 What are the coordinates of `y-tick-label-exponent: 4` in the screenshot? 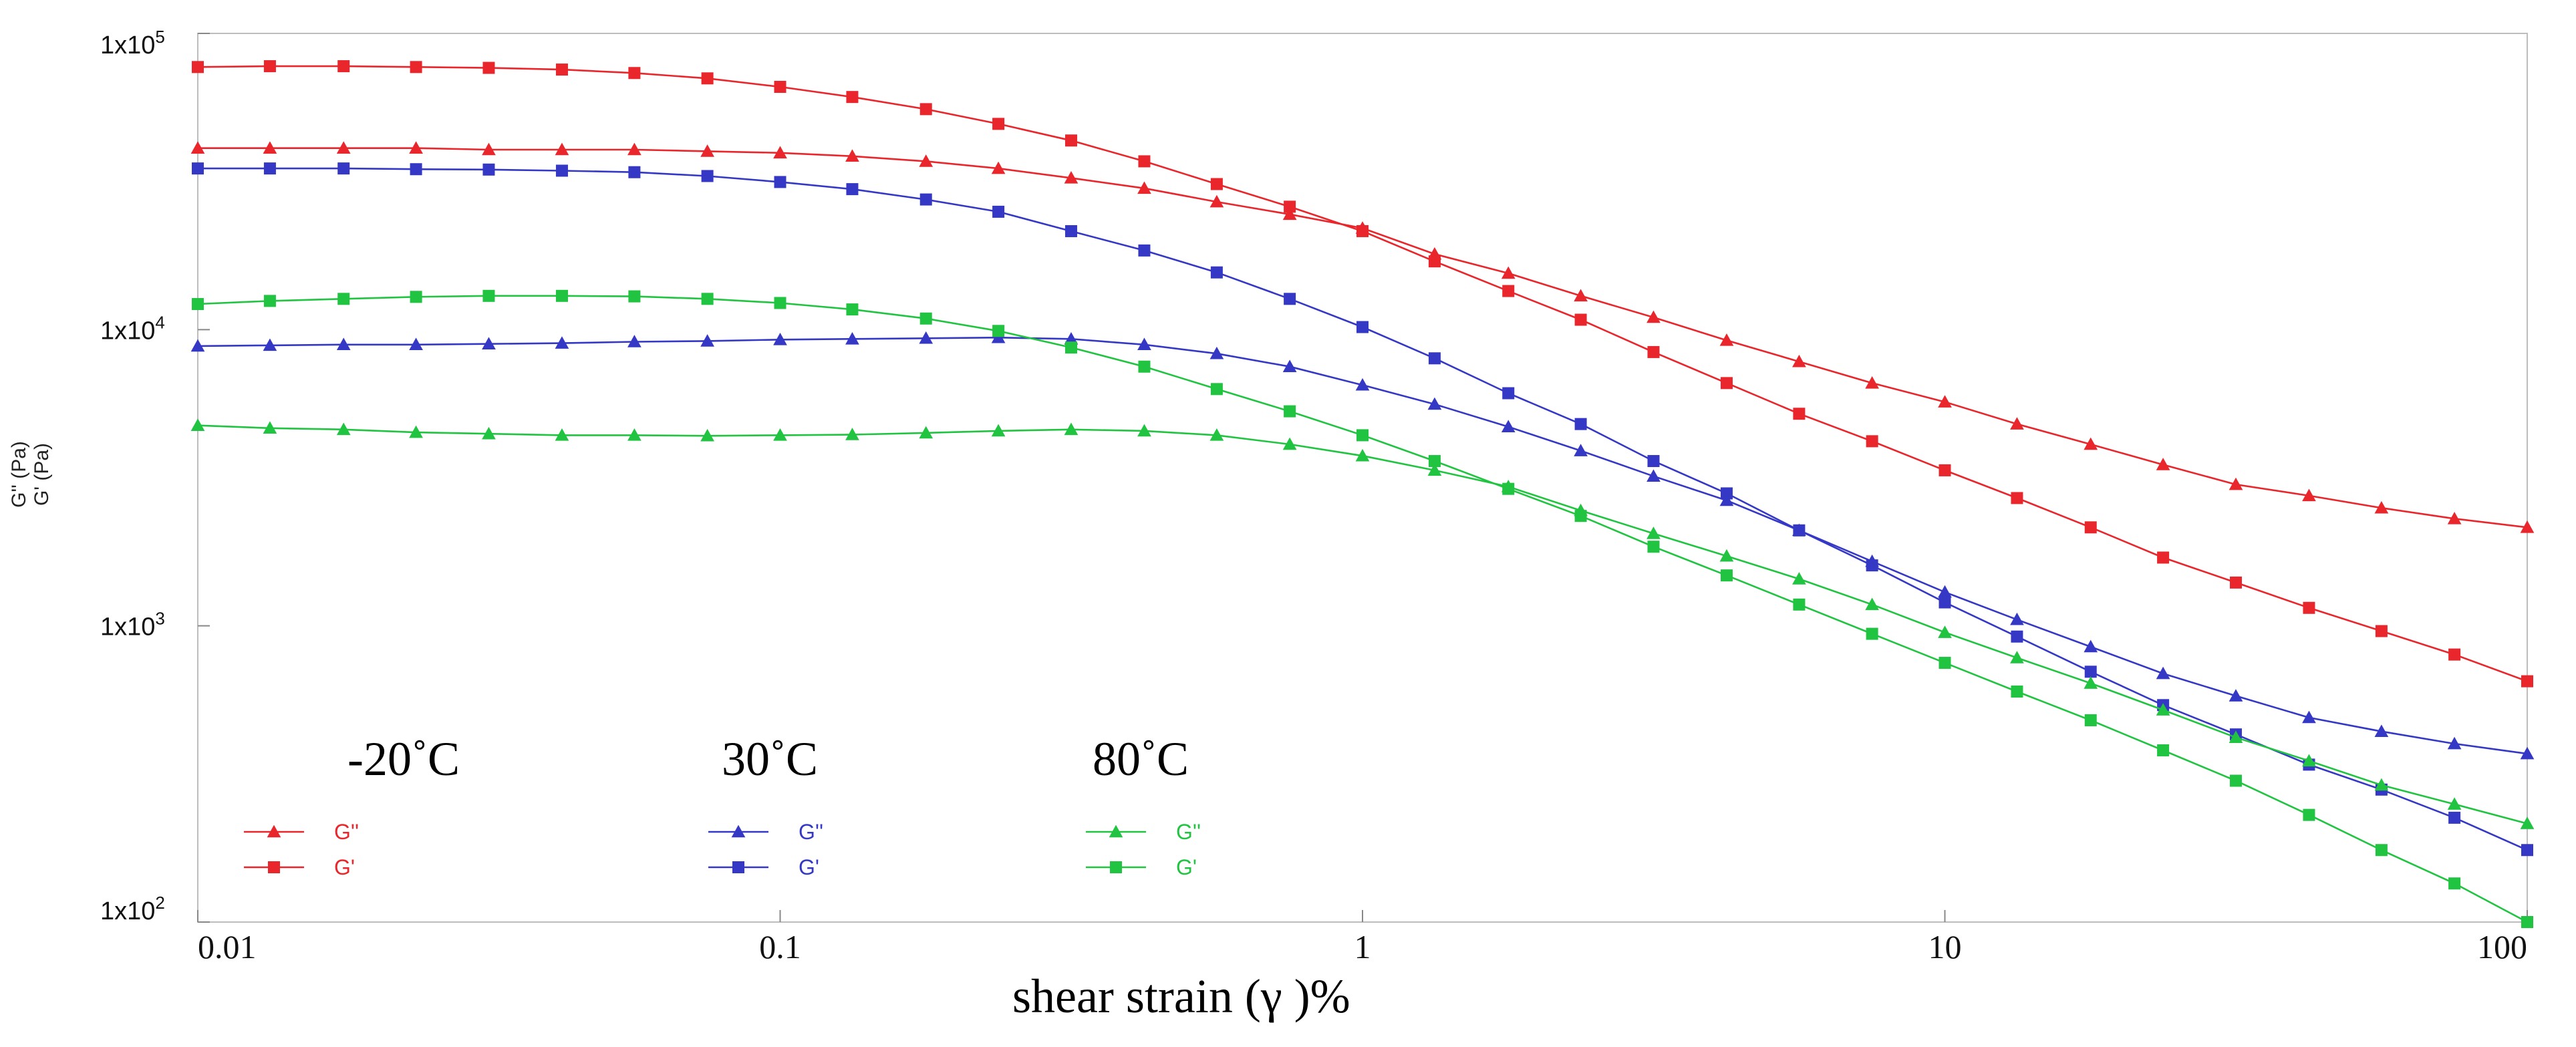 It's located at (159, 322).